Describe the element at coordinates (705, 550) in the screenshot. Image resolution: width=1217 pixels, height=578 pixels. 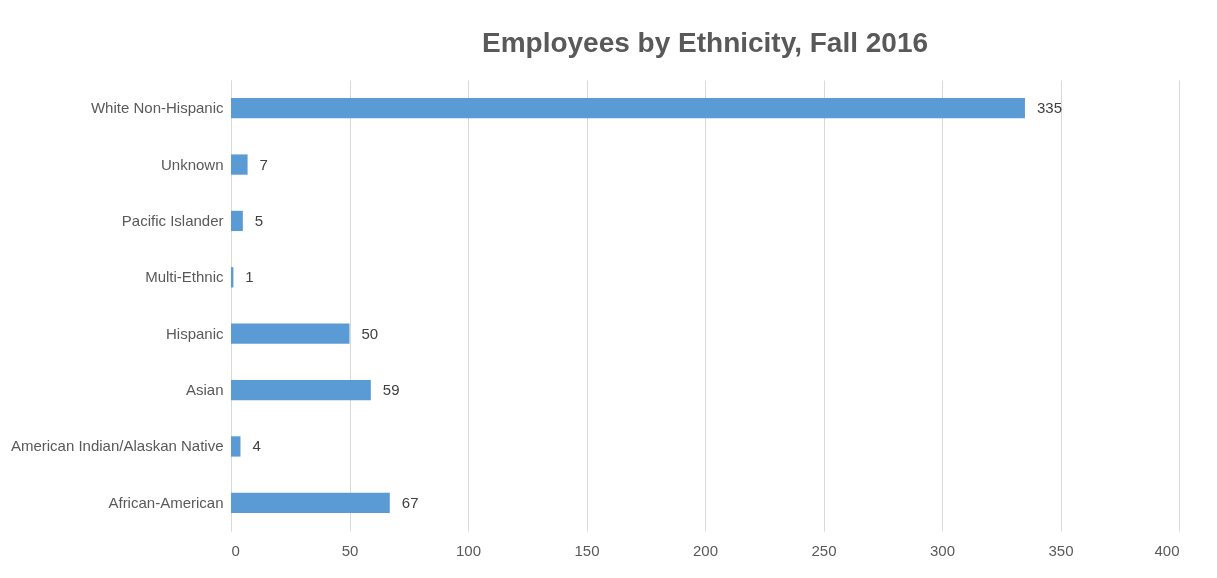
I see `x-tick-label: 200` at that location.